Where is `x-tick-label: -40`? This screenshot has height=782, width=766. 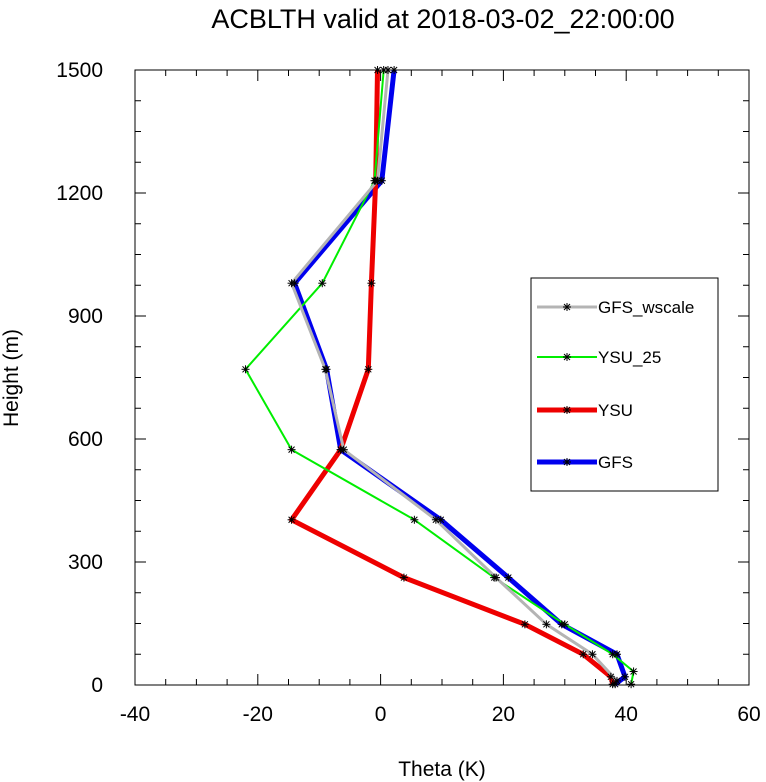 x-tick-label: -40 is located at coordinates (135, 714).